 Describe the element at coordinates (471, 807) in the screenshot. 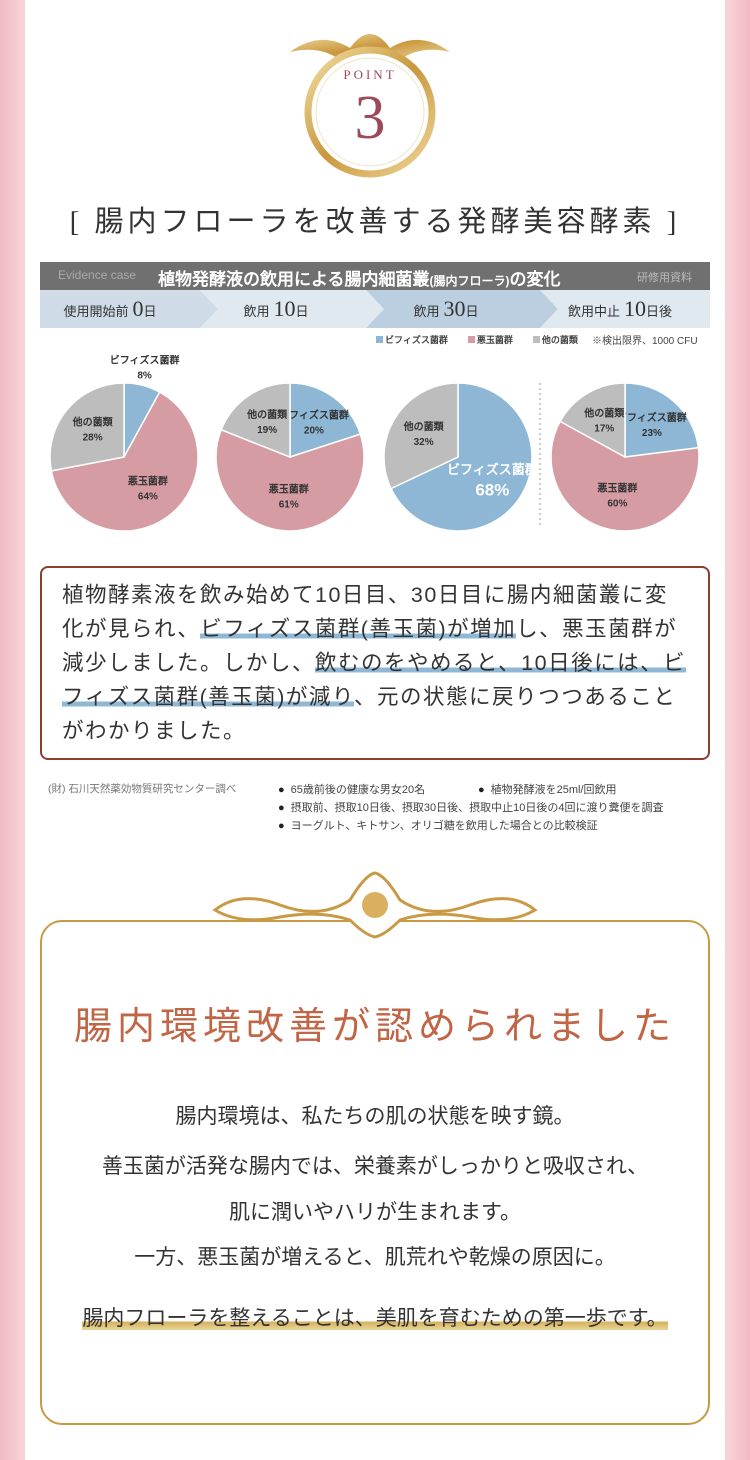

I see `condition: 摂取前、摂取10日後、摂取30日後、摂取中止10日後の4回に渡り糞便を調査` at that location.